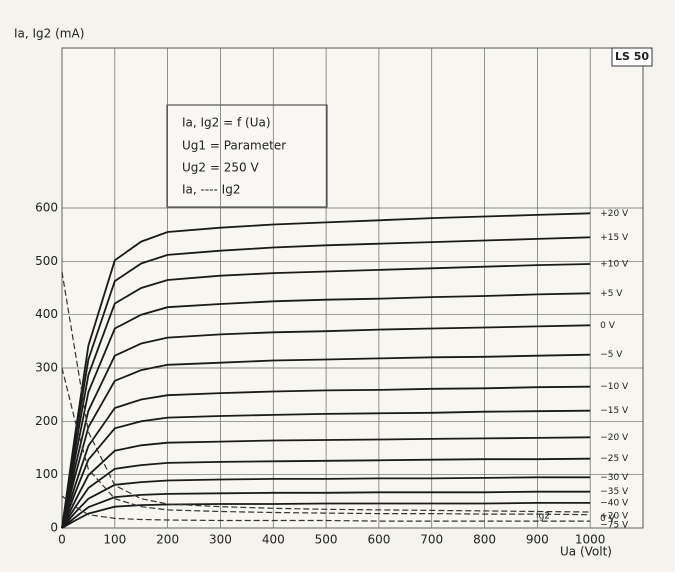  What do you see at coordinates (273, 540) in the screenshot?
I see `x-tick-label: 400` at bounding box center [273, 540].